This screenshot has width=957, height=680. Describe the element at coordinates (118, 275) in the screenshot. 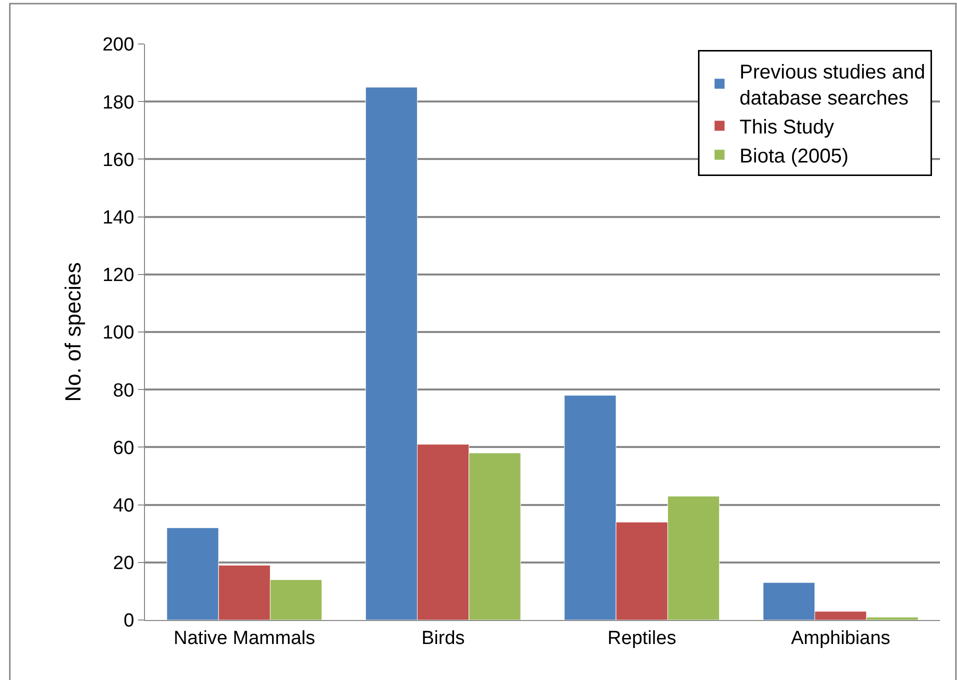

I see `y-tick-label: 120` at that location.